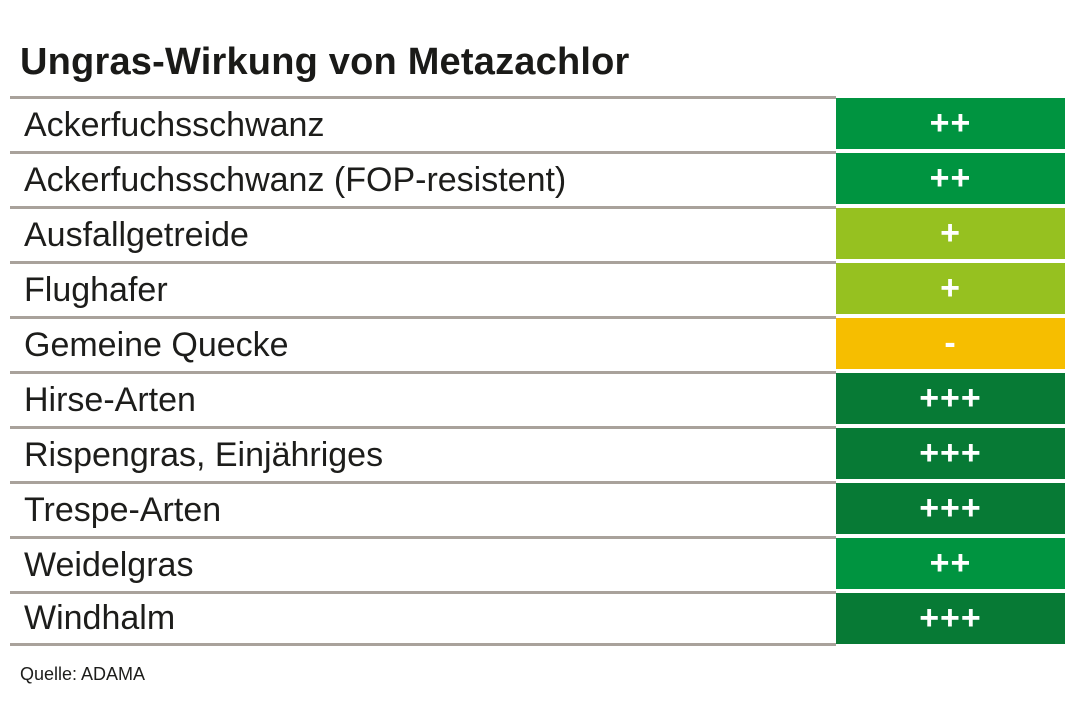 The image size is (1072, 716). I want to click on rating-cell: -, so click(950, 343).